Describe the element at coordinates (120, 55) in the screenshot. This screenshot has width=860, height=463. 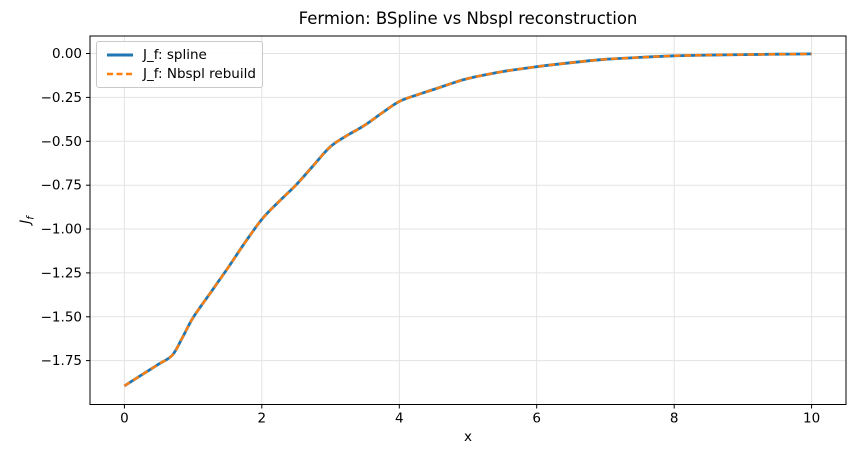
I see `spline-line-swatch` at that location.